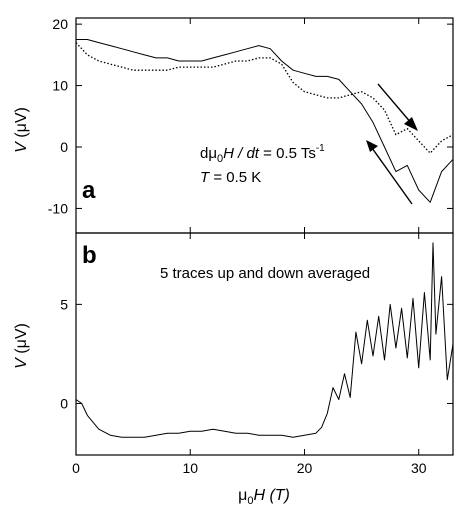 The height and width of the screenshot is (524, 474). What do you see at coordinates (64, 147) in the screenshot?
I see `panel-a-y-tick-label: 0` at bounding box center [64, 147].